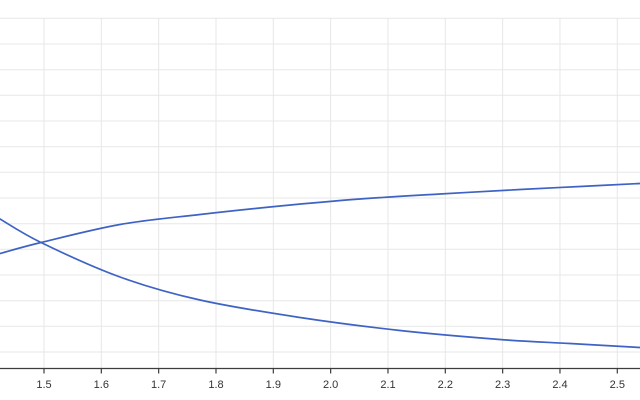  What do you see at coordinates (43, 385) in the screenshot?
I see `x-tick-label: 1.5` at bounding box center [43, 385].